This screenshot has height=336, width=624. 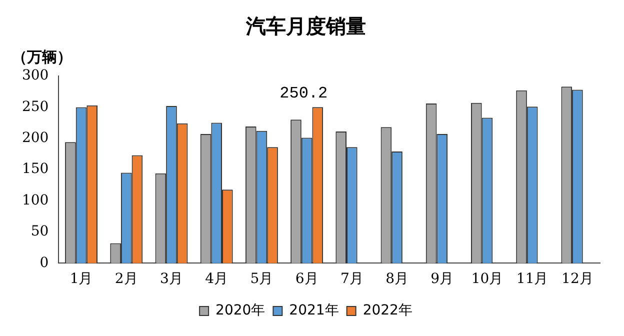 What do you see at coordinates (35, 138) in the screenshot?
I see `y-tick-label: 200` at bounding box center [35, 138].